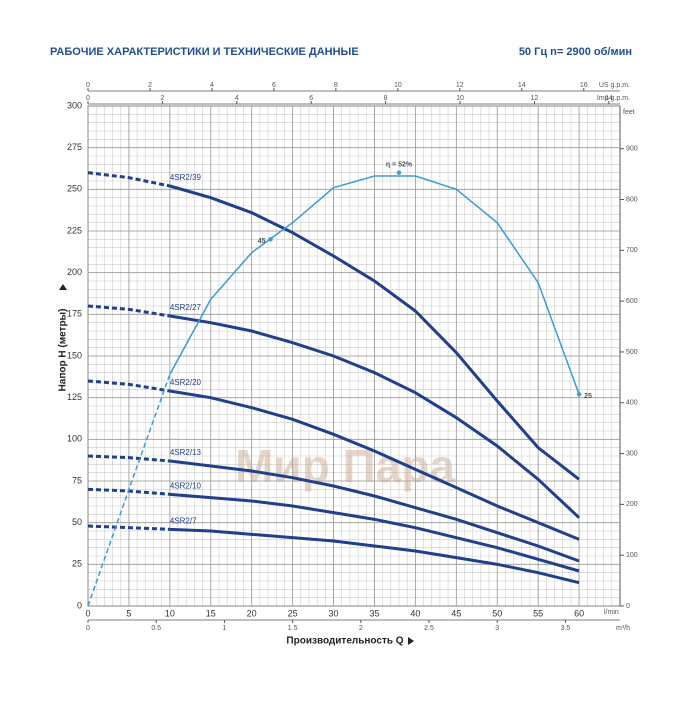 This screenshot has height=705, width=700. I want to click on extra-axis-tick-label: 1, so click(224, 628).